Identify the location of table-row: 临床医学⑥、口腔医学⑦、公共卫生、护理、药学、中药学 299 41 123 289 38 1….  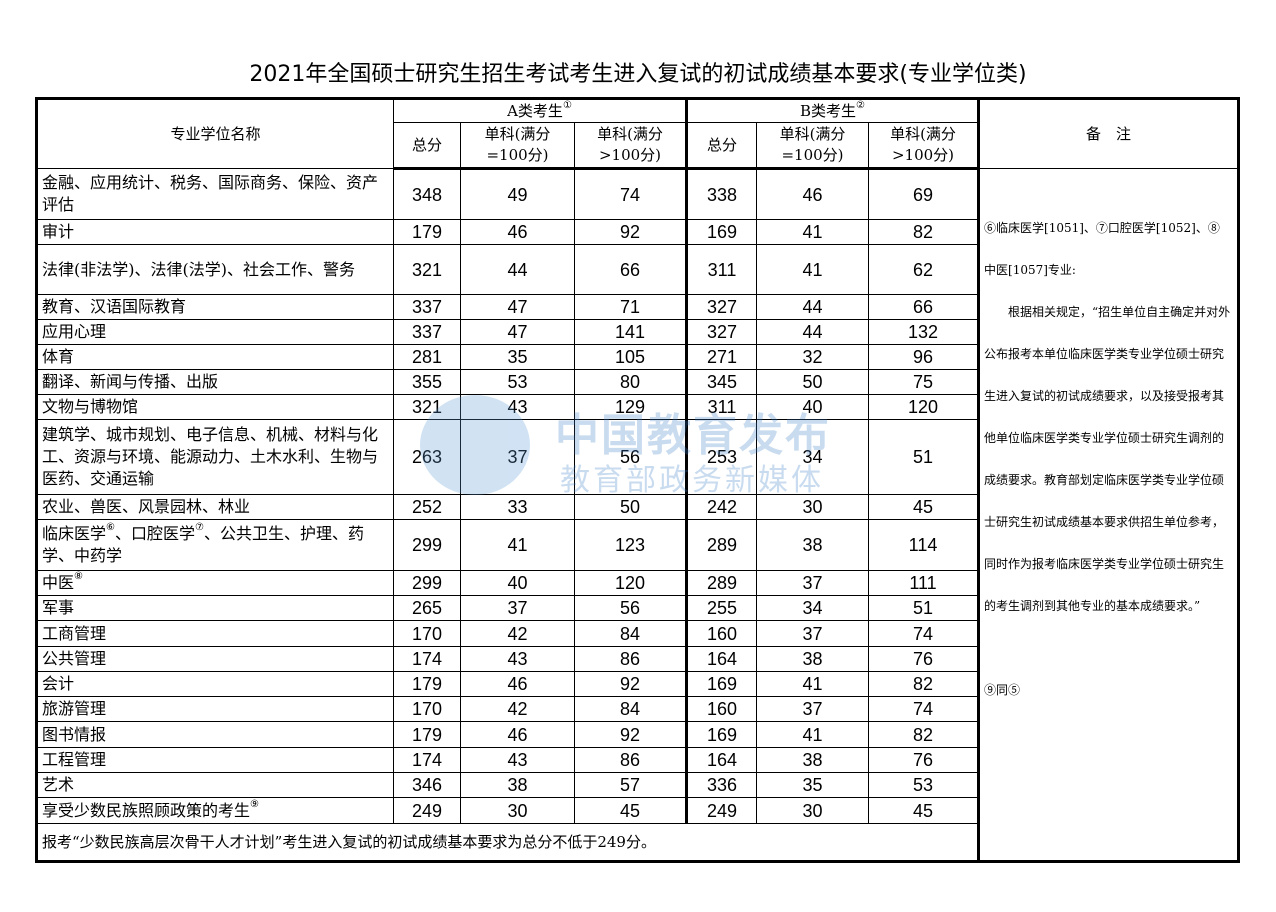
(637, 545).